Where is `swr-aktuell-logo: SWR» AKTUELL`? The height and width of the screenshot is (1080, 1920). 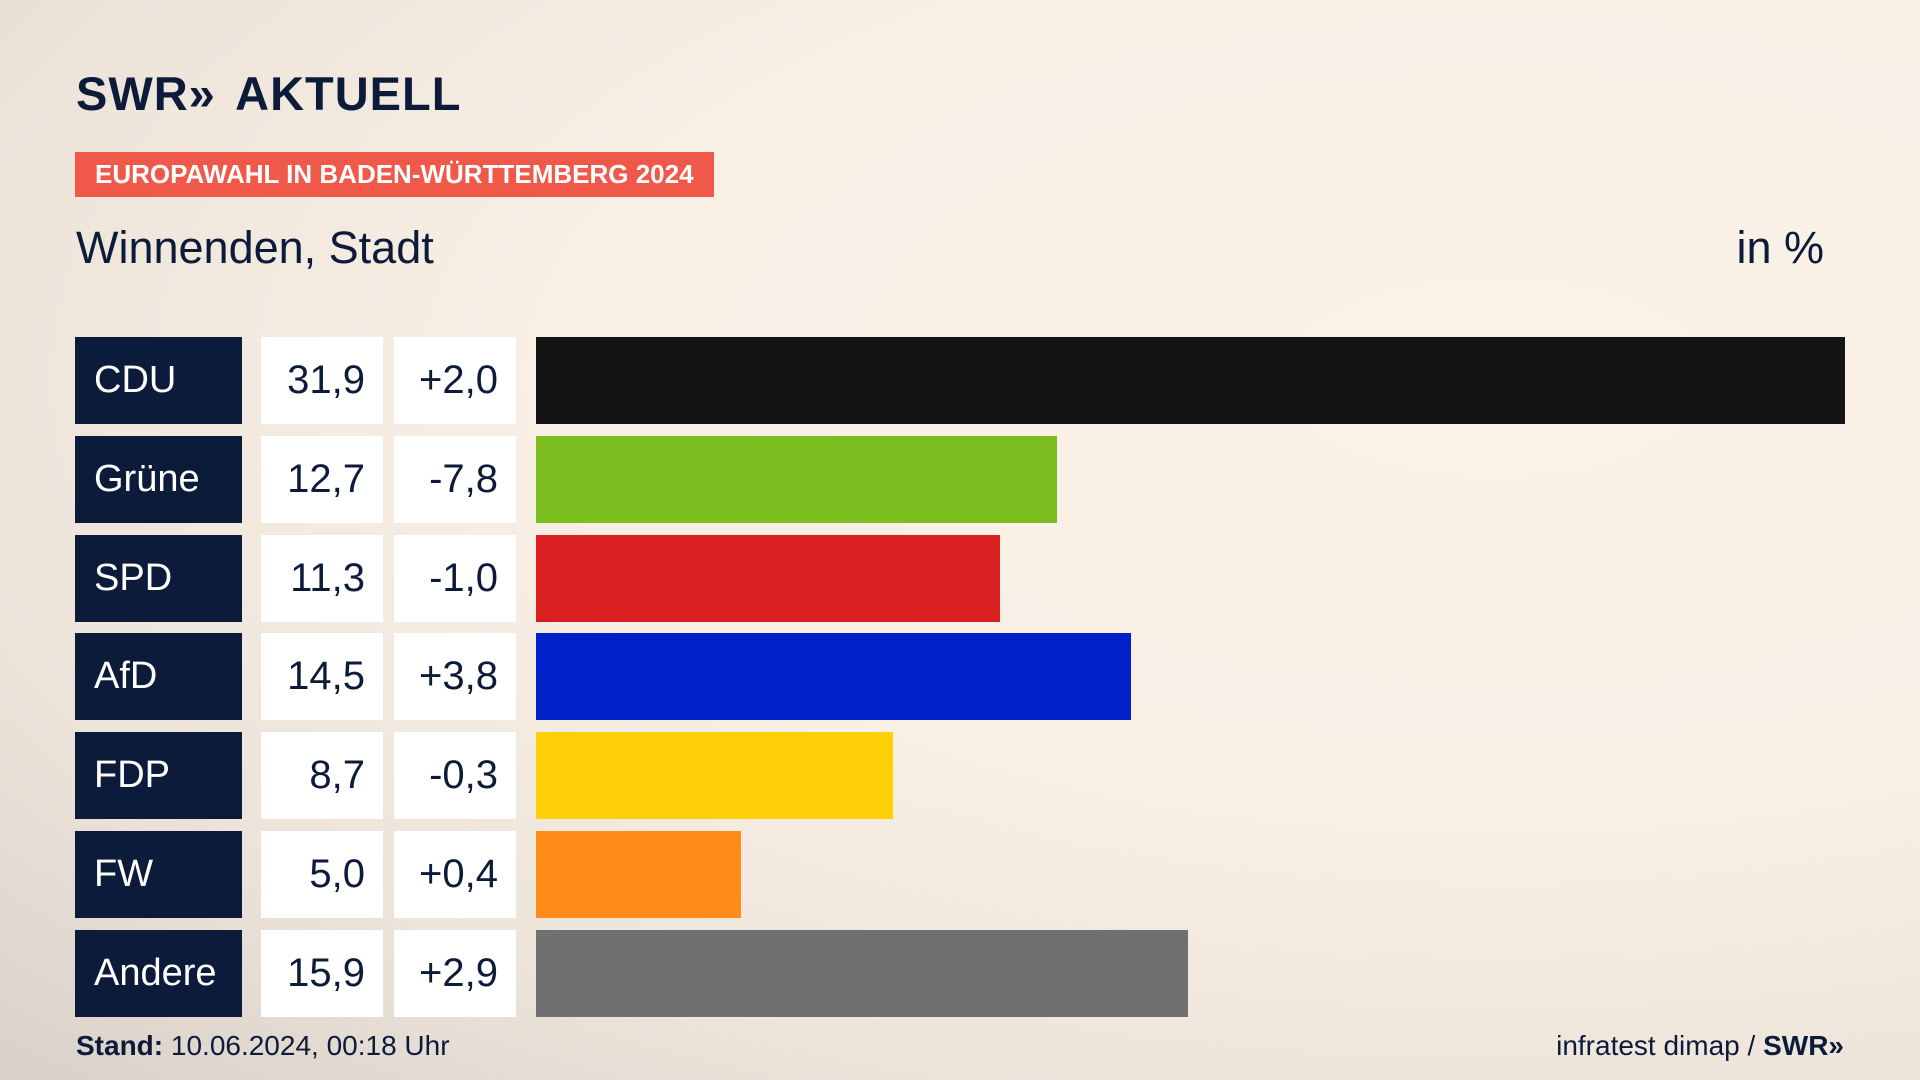
swr-aktuell-logo: SWR» AKTUELL is located at coordinates (268, 93).